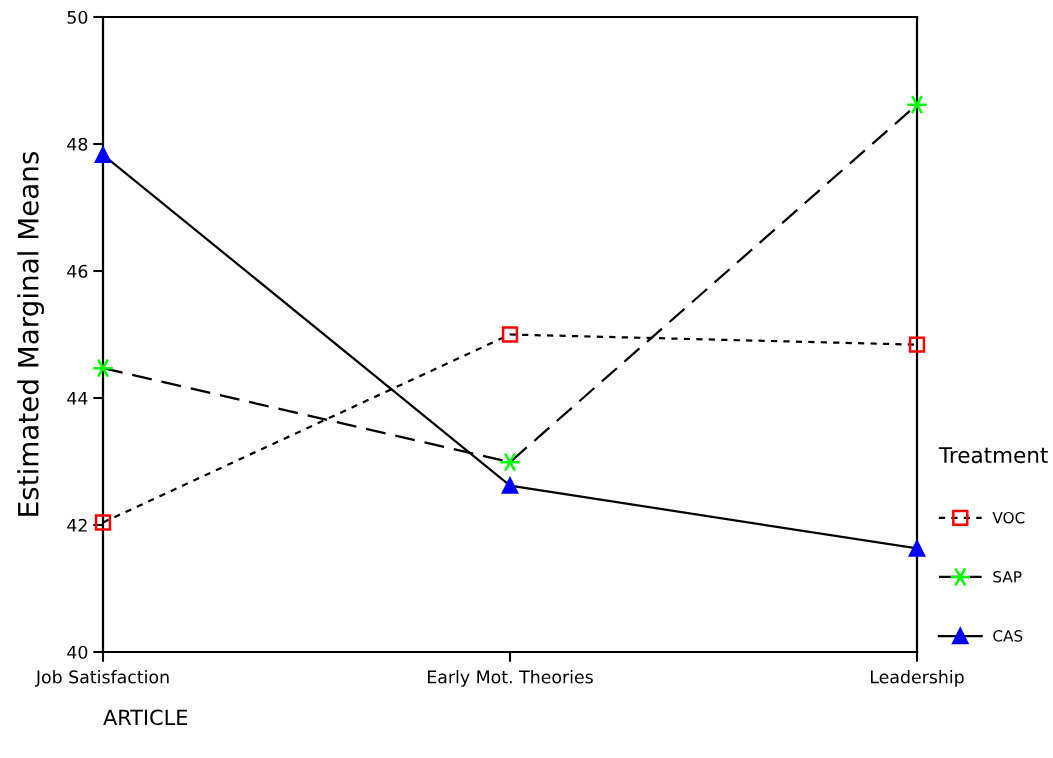 This screenshot has width=1053, height=758. What do you see at coordinates (1008, 636) in the screenshot?
I see `legend-label: CAS` at bounding box center [1008, 636].